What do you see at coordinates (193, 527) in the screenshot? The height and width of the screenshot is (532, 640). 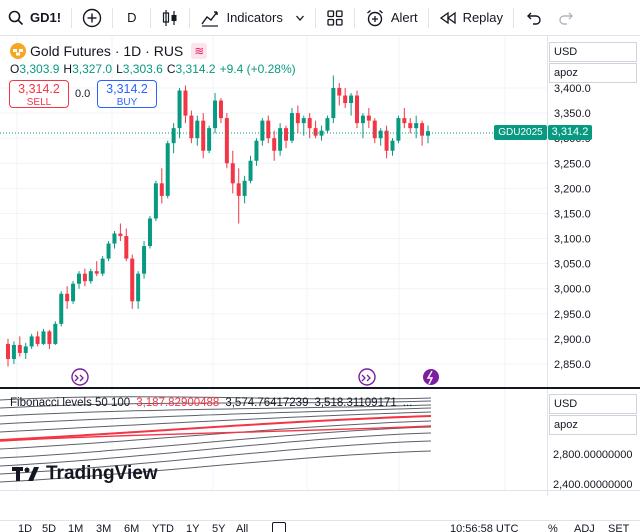 I see `range-1y: 1Y` at bounding box center [193, 527].